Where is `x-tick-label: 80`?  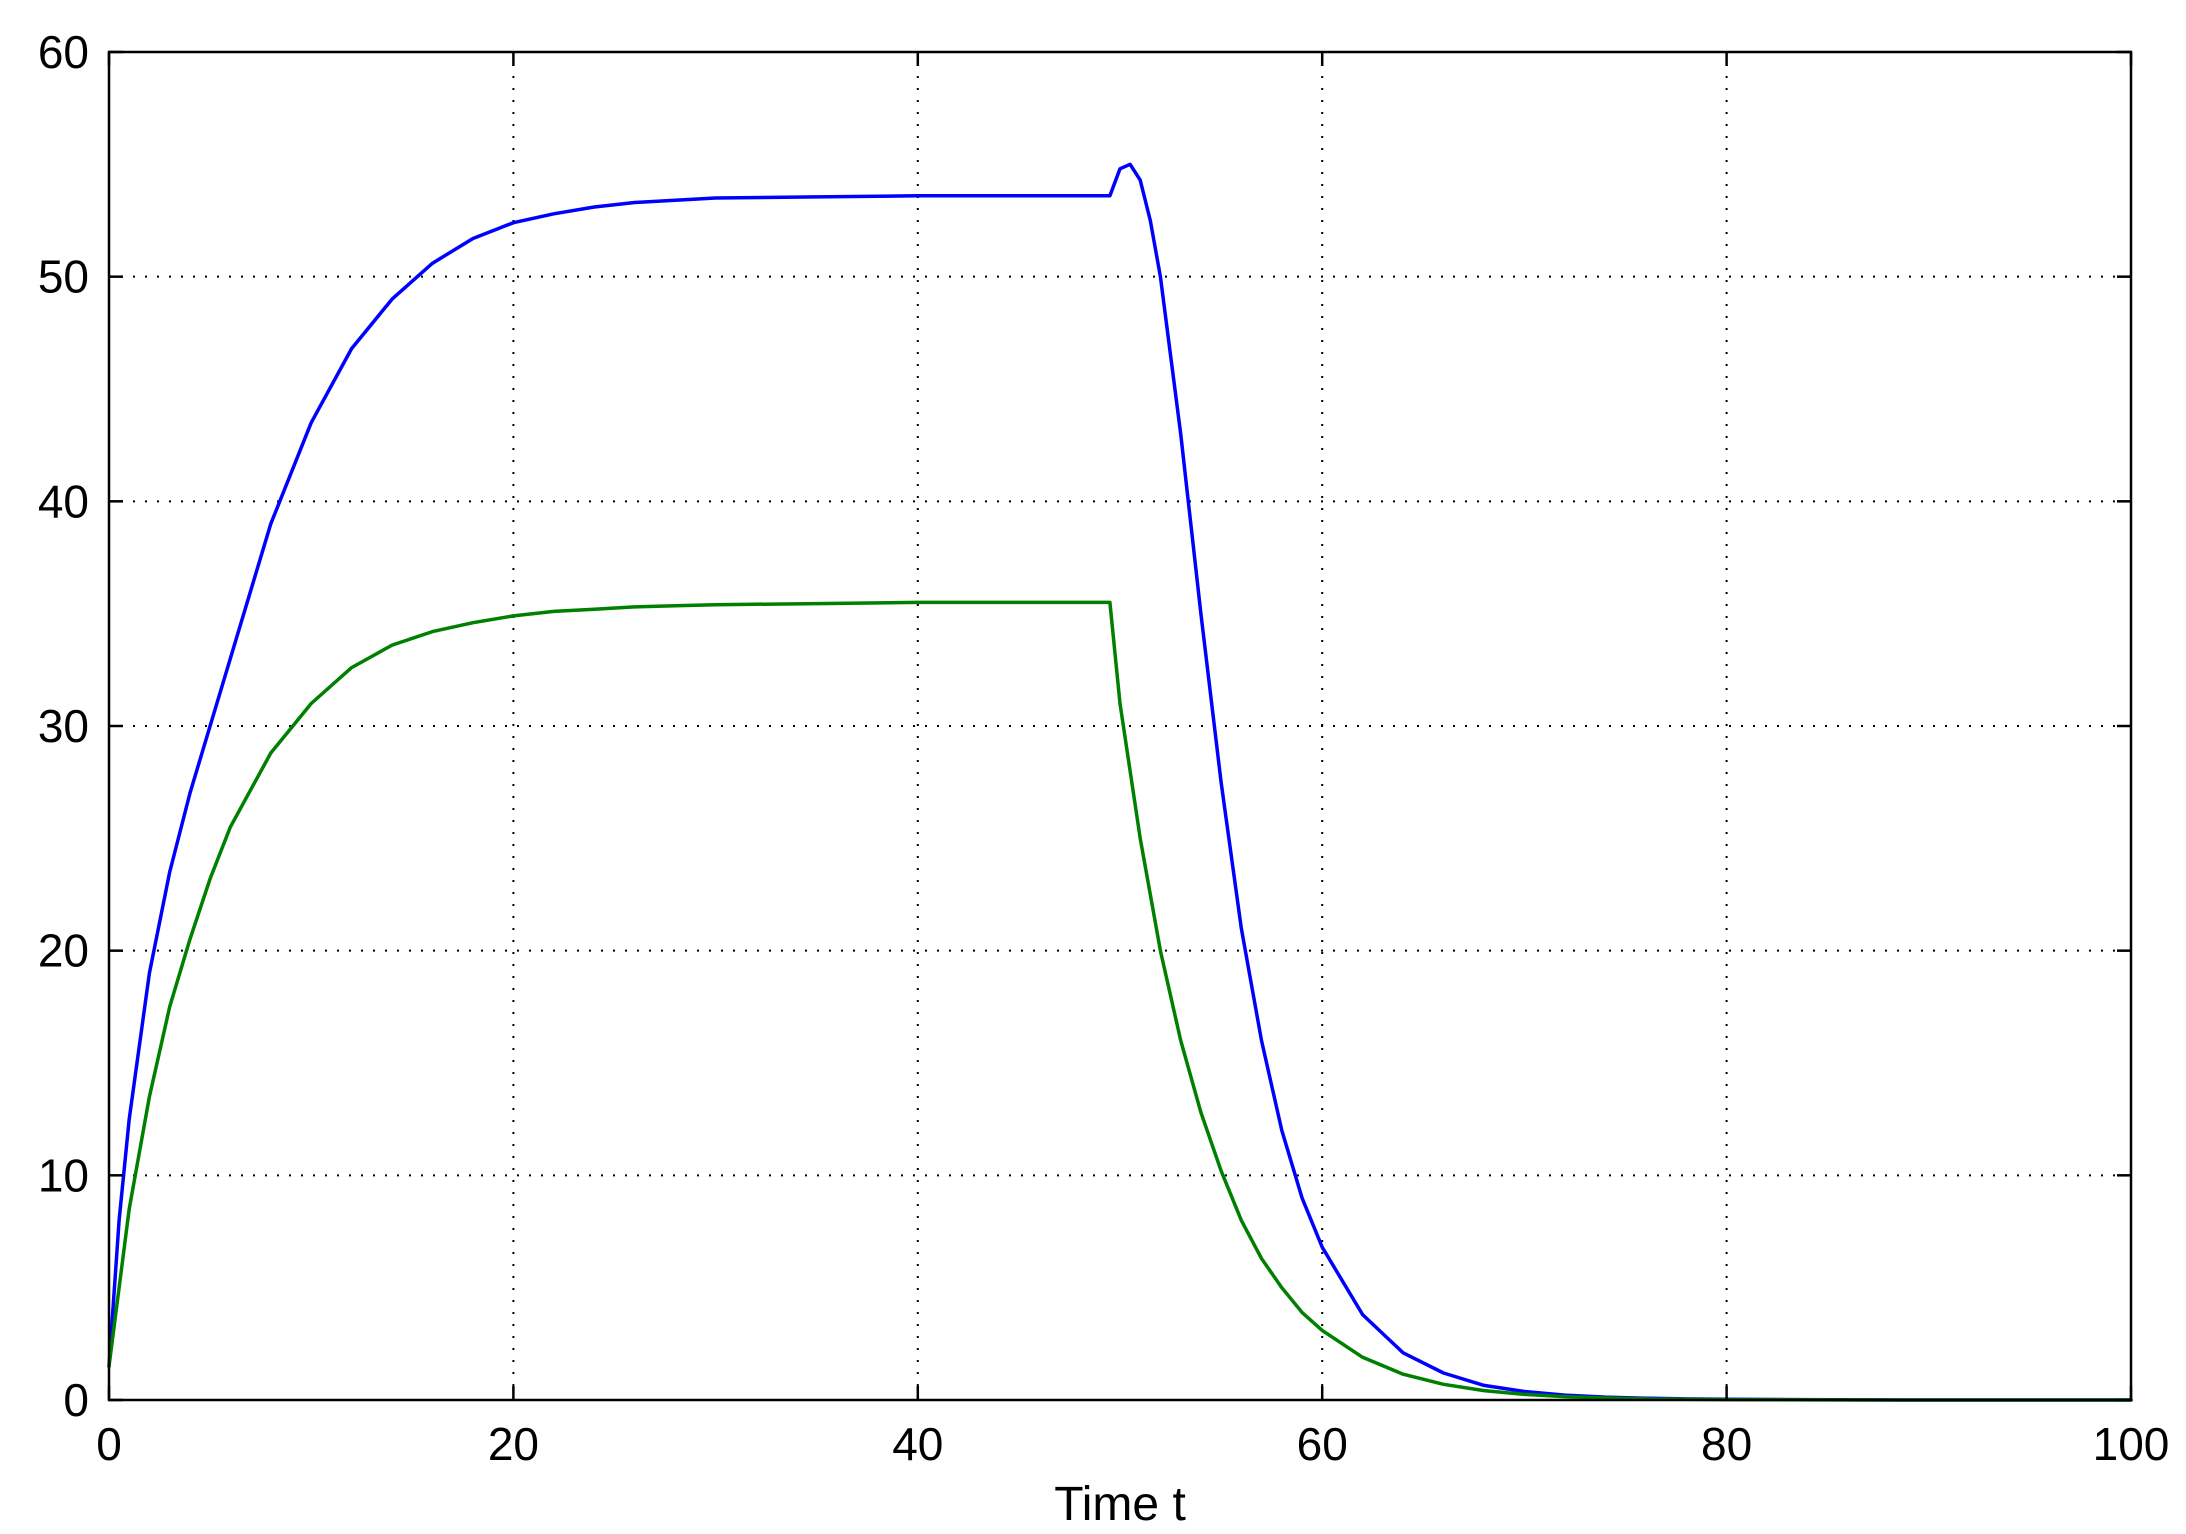 x-tick-label: 80 is located at coordinates (1726, 1444).